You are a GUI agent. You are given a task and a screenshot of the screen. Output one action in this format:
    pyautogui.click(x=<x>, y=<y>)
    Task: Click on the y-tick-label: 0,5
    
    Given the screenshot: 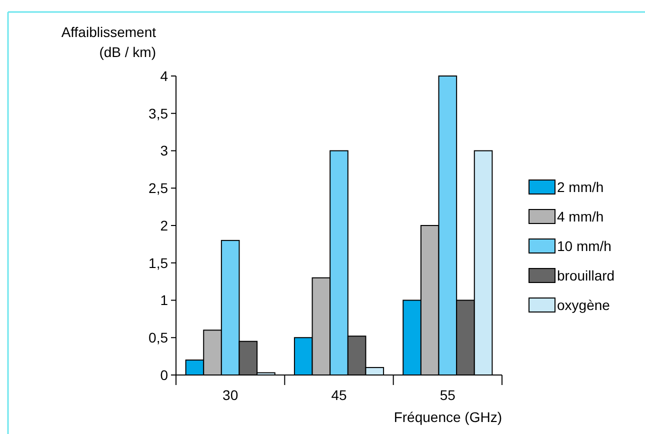 What is the action you would take?
    pyautogui.click(x=158, y=338)
    